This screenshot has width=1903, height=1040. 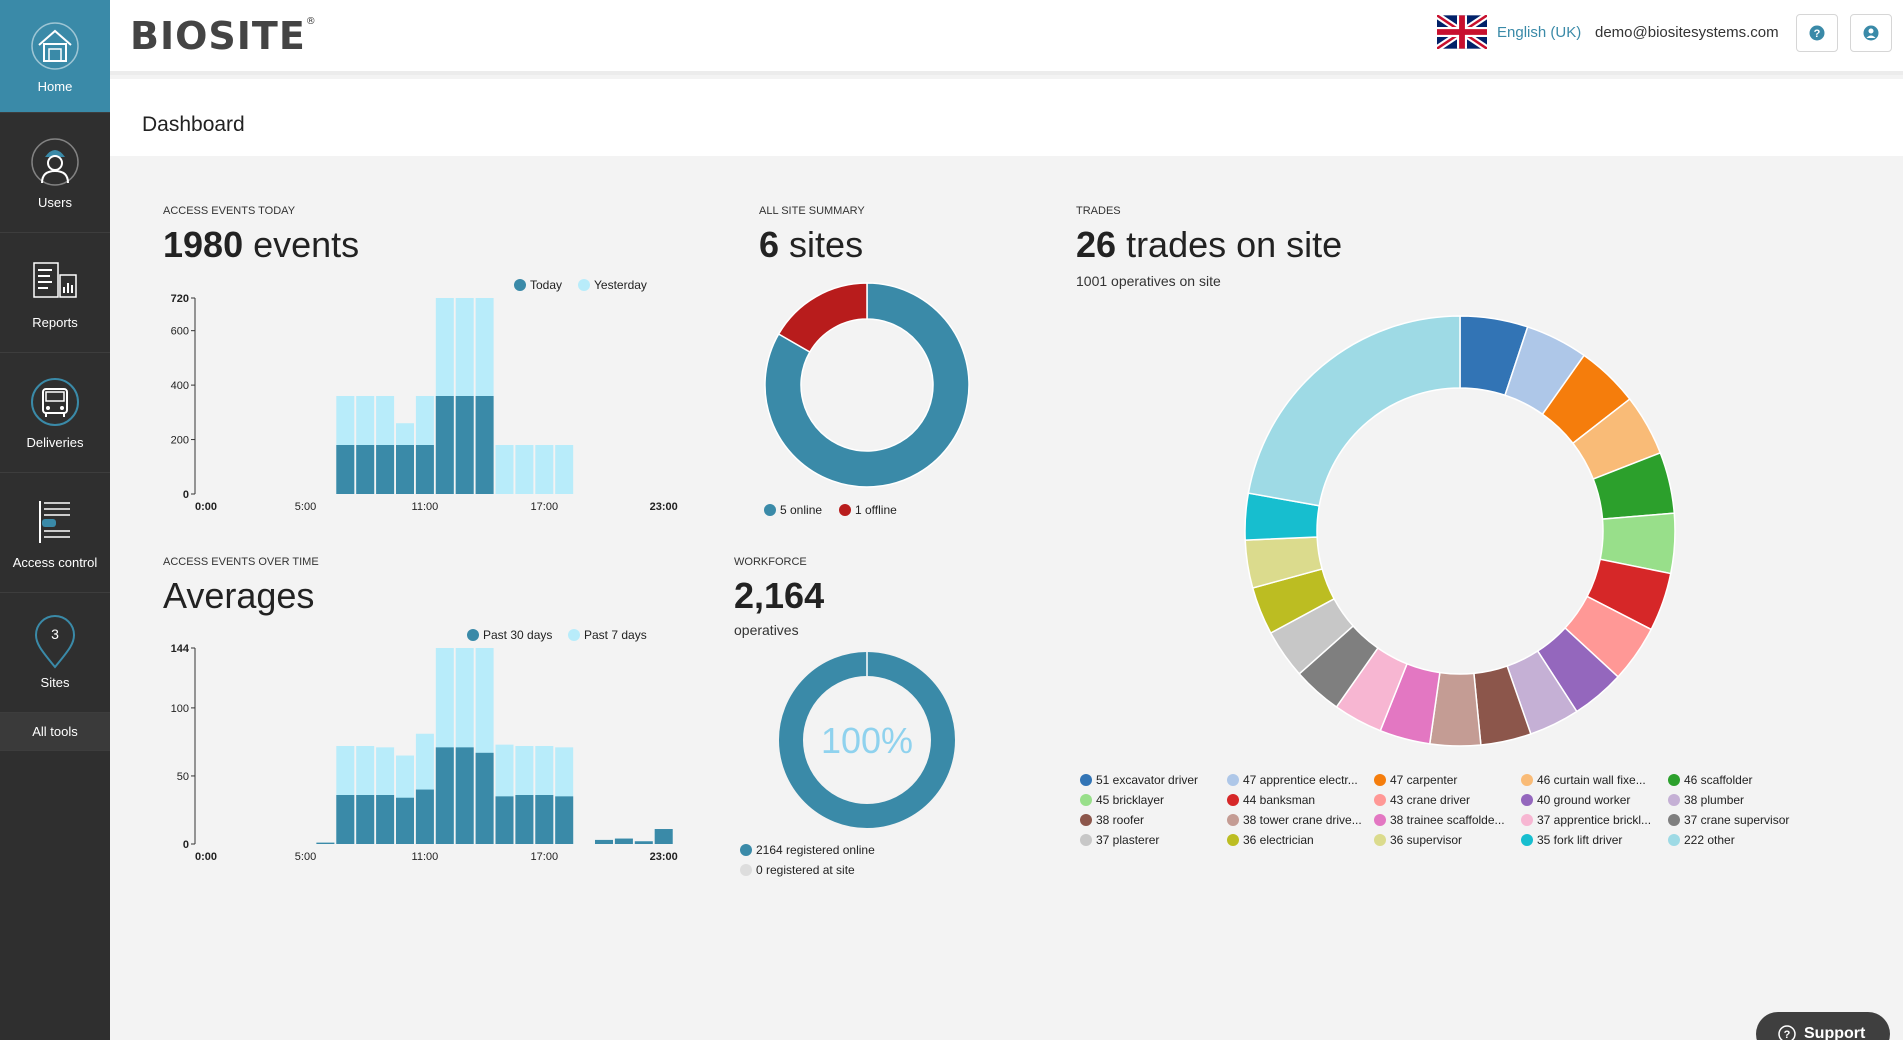 I want to click on legend-registered-at-site: 0 registered at site, so click(x=797, y=870).